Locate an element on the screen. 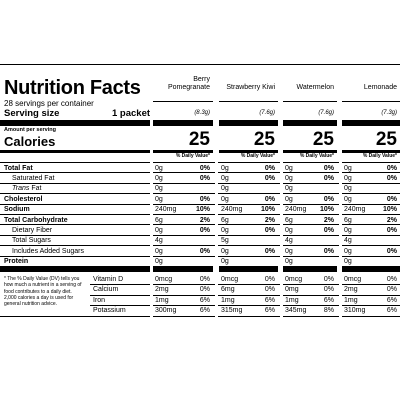 This screenshot has height=400, width=400. micronutrient-amount: 0mg is located at coordinates (292, 290).